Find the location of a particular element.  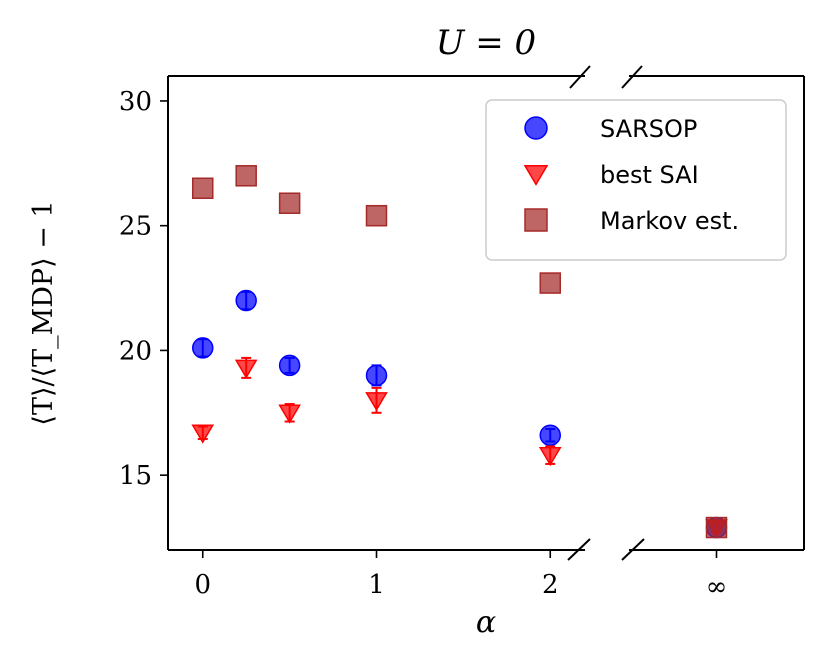

y-tick-label: 15 is located at coordinates (135, 476).